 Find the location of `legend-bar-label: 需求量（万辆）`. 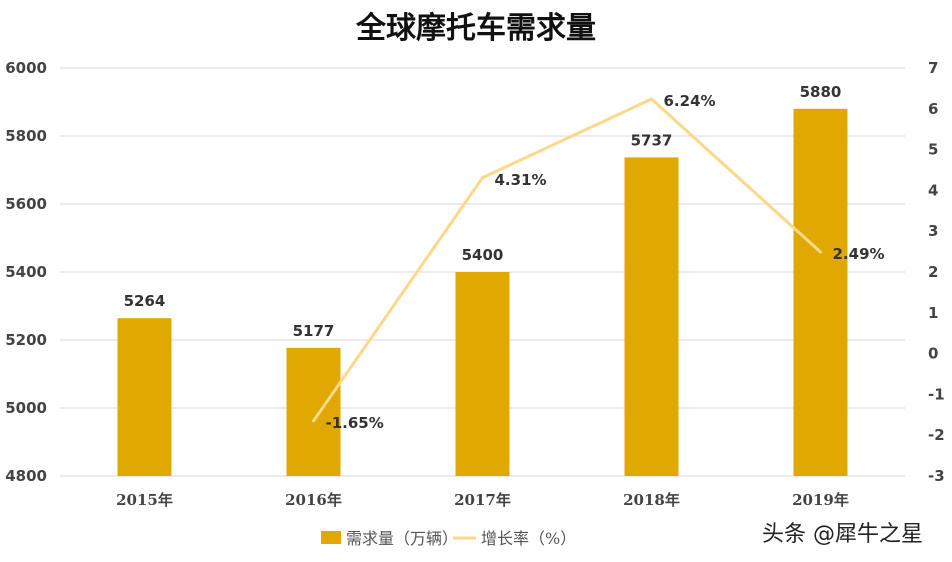

legend-bar-label: 需求量（万辆） is located at coordinates (402, 538).